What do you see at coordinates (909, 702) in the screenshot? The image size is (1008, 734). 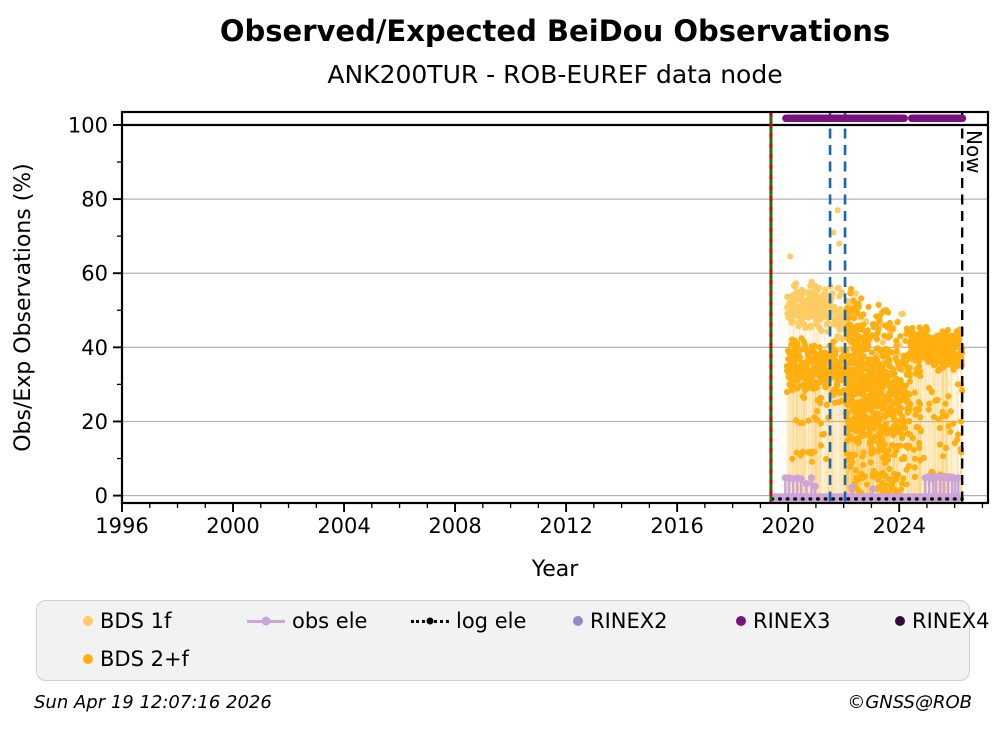 I see `copyright-text: ©GNSS@ROB` at bounding box center [909, 702].